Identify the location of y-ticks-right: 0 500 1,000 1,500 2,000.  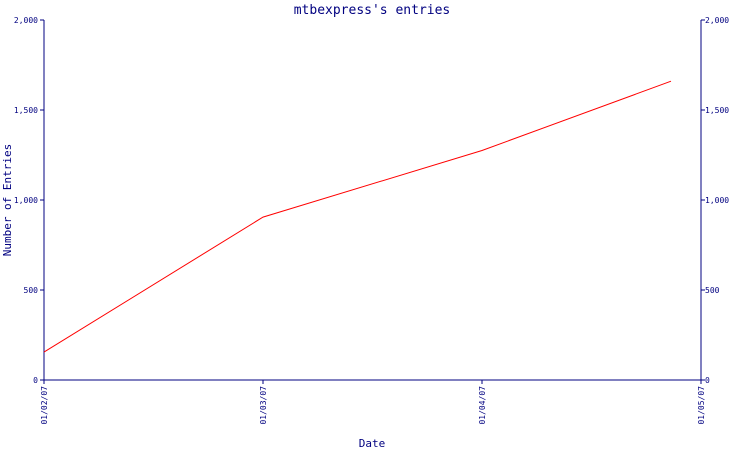
(715, 200).